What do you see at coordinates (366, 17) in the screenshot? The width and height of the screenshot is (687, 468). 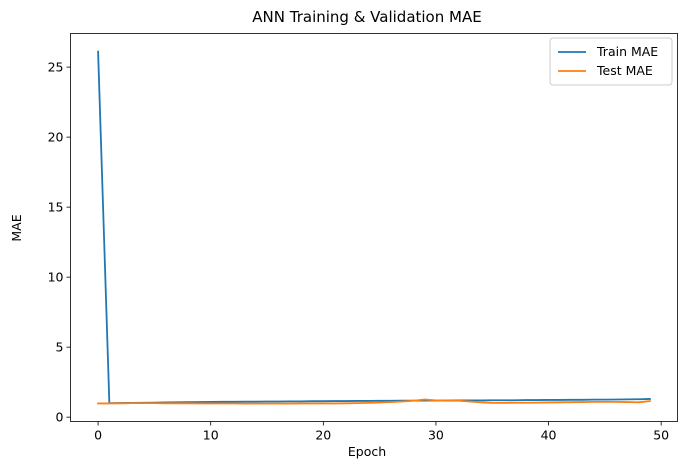 I see `chart-title: ANN Training & Validation MAE` at bounding box center [366, 17].